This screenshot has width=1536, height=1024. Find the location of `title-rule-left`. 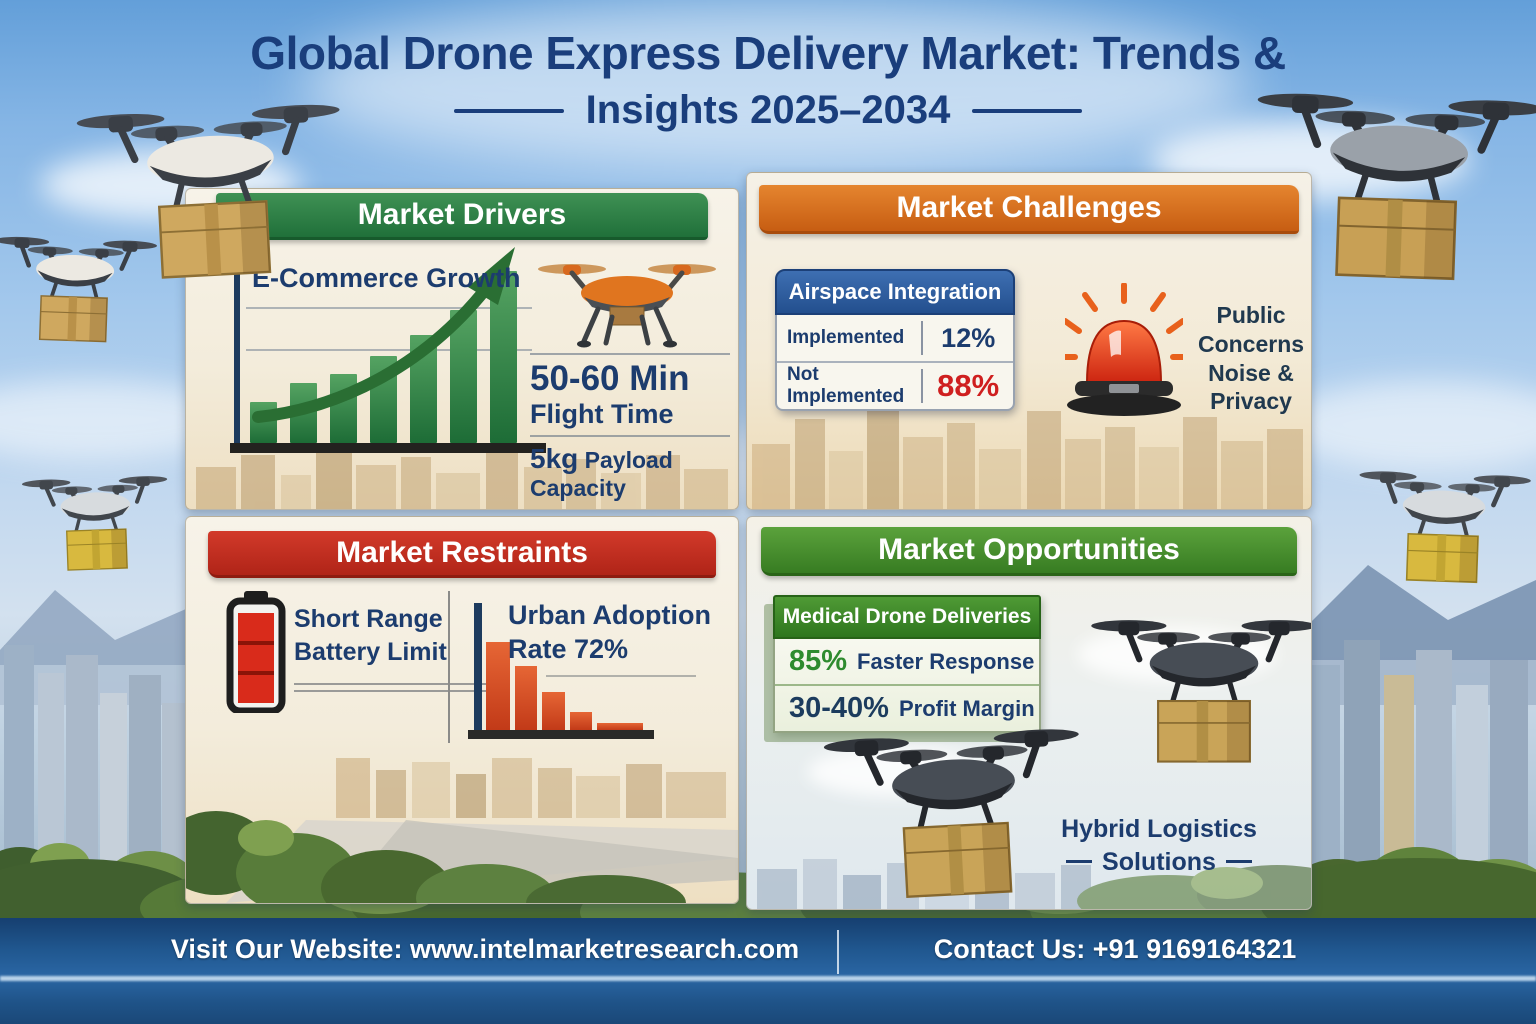

title-rule-left is located at coordinates (508, 110).